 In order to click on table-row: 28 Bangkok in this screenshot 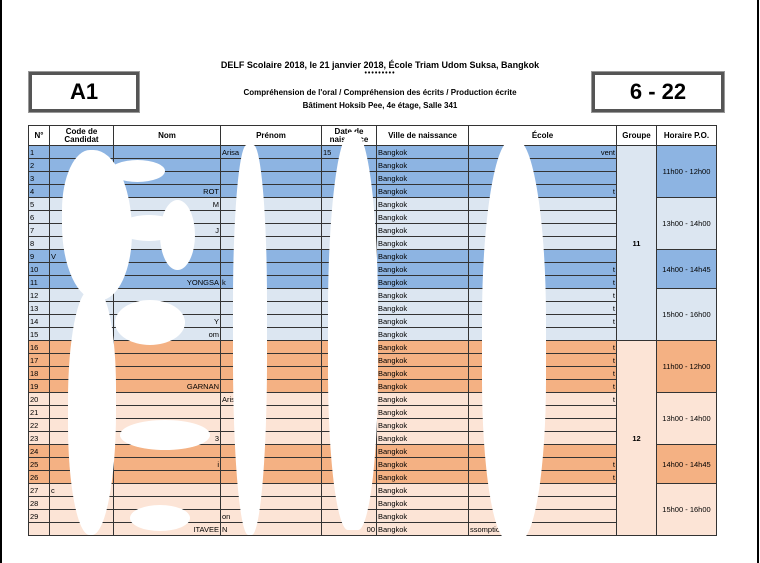, I will do `click(372, 503)`.